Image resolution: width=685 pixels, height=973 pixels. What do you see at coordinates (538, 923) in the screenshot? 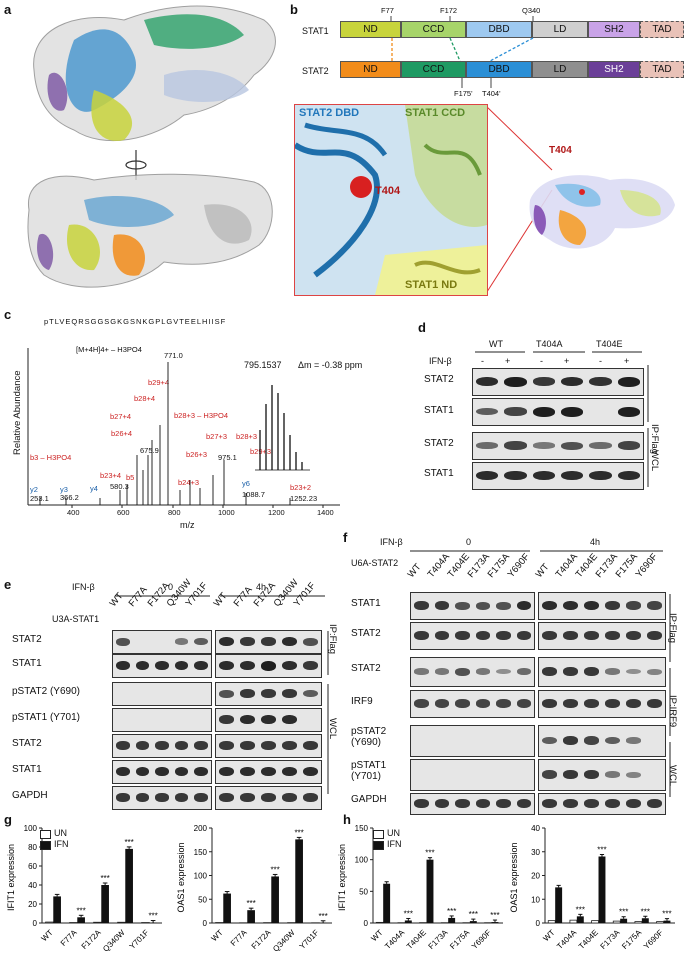
I see `h-oas1-ytick-label: 0` at bounding box center [538, 923].